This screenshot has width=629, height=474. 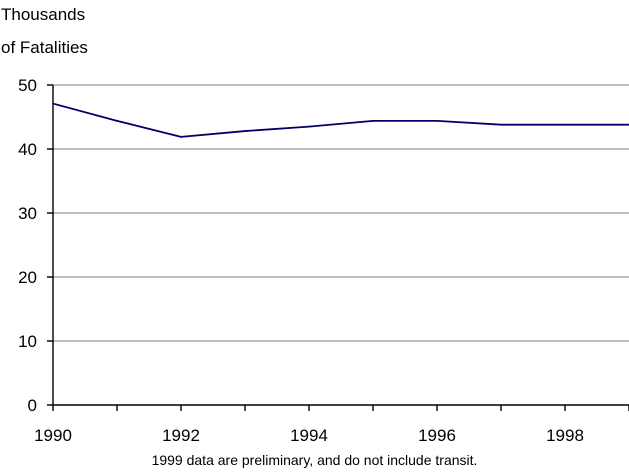 I want to click on y-axis-title-line-1: Thousands, so click(x=43, y=14).